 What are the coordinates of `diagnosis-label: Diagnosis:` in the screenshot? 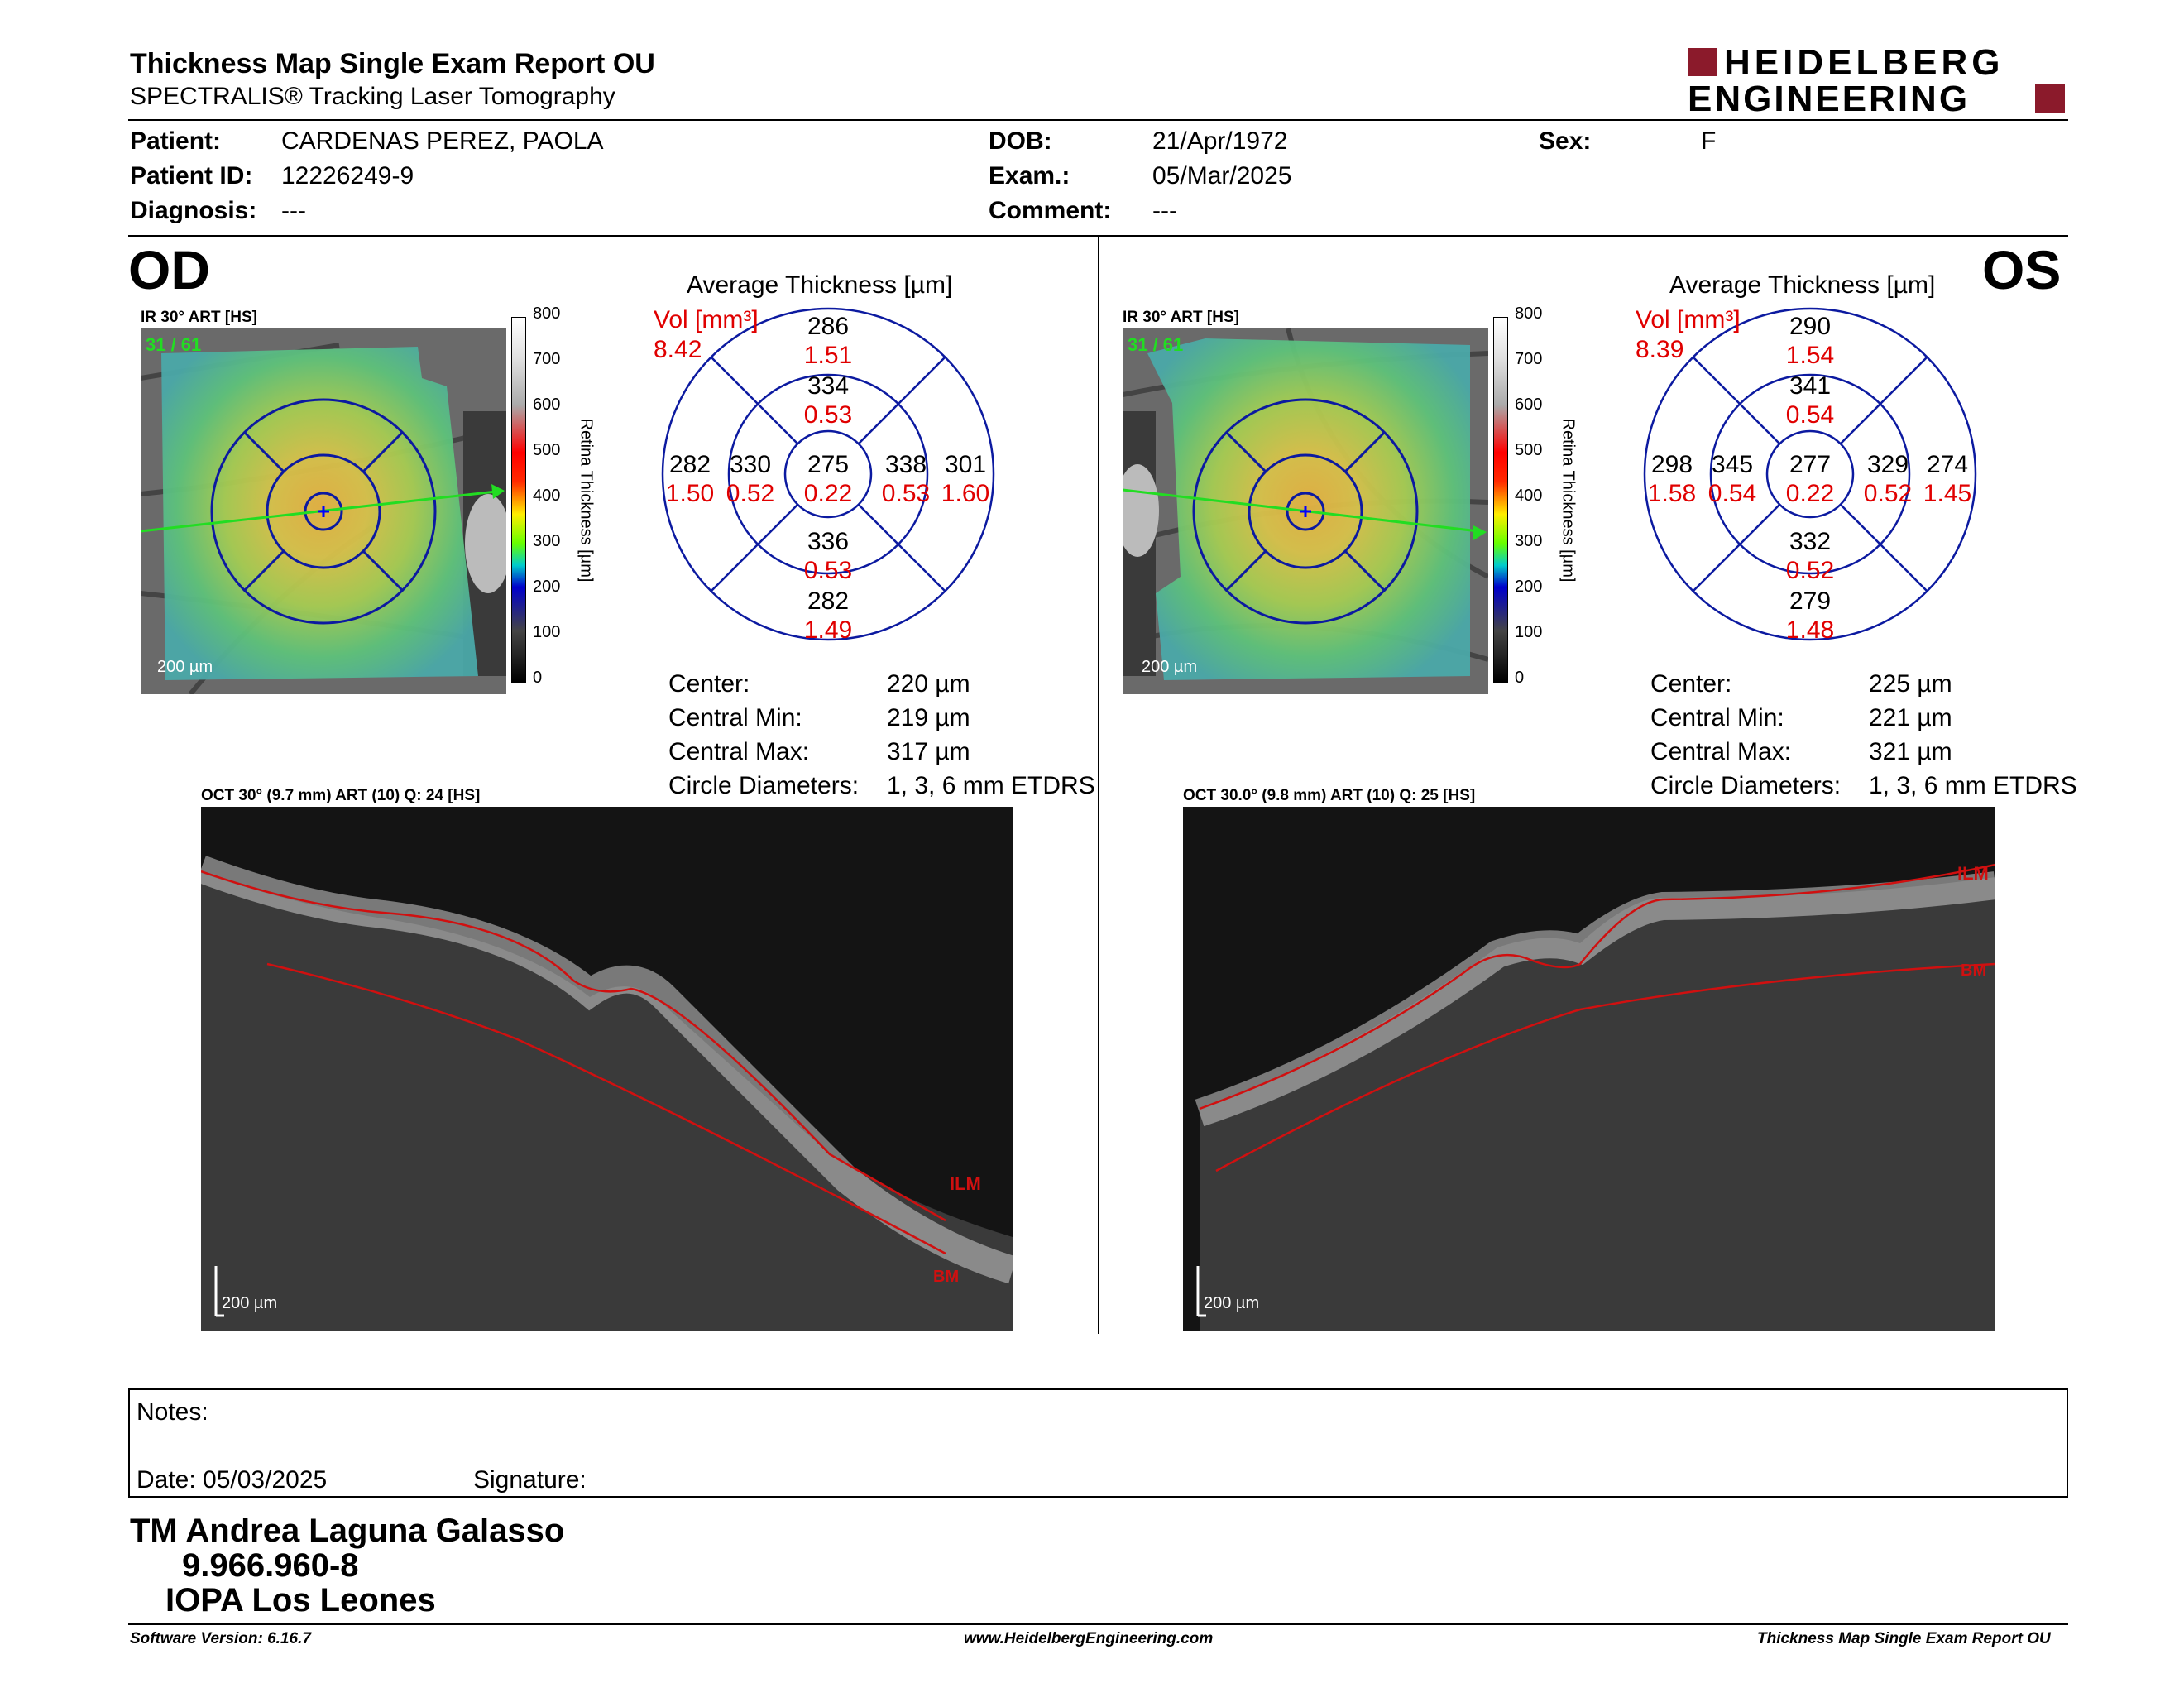 It's located at (193, 210).